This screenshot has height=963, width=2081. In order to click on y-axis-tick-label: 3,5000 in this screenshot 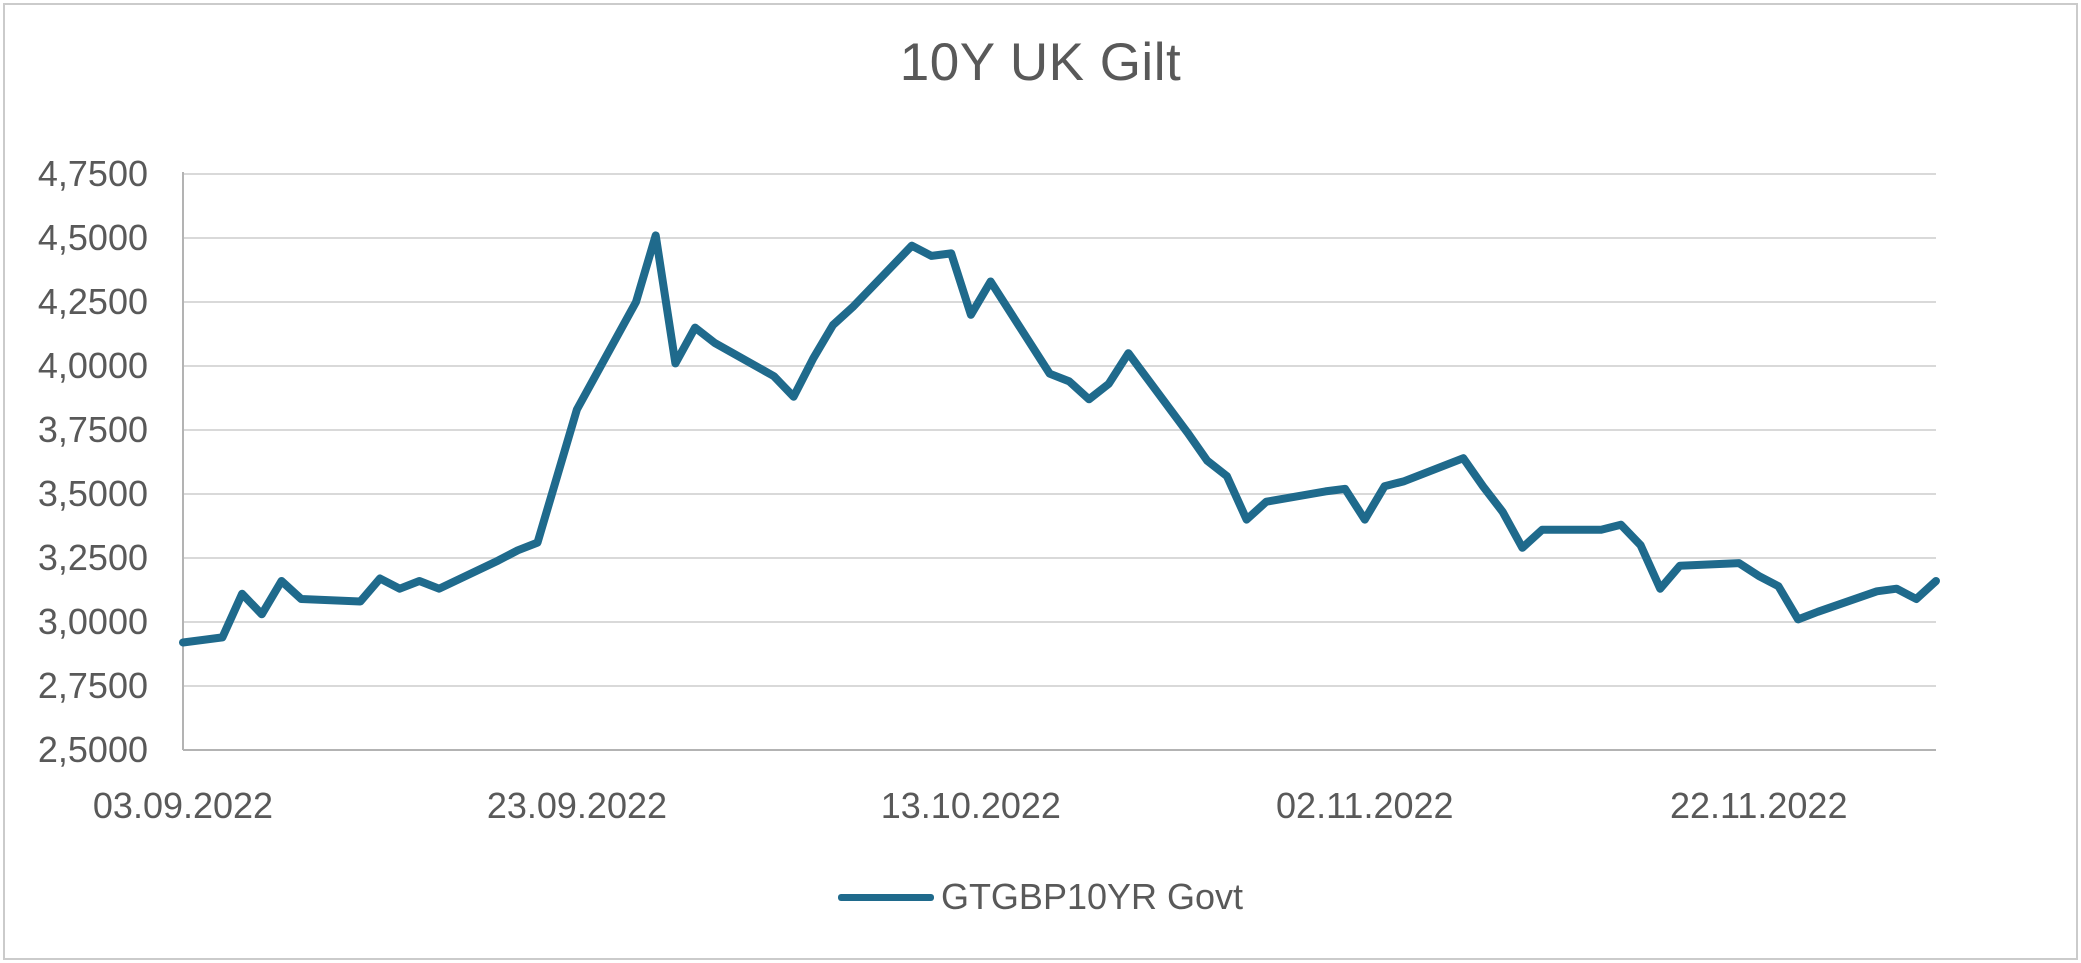, I will do `click(93, 493)`.